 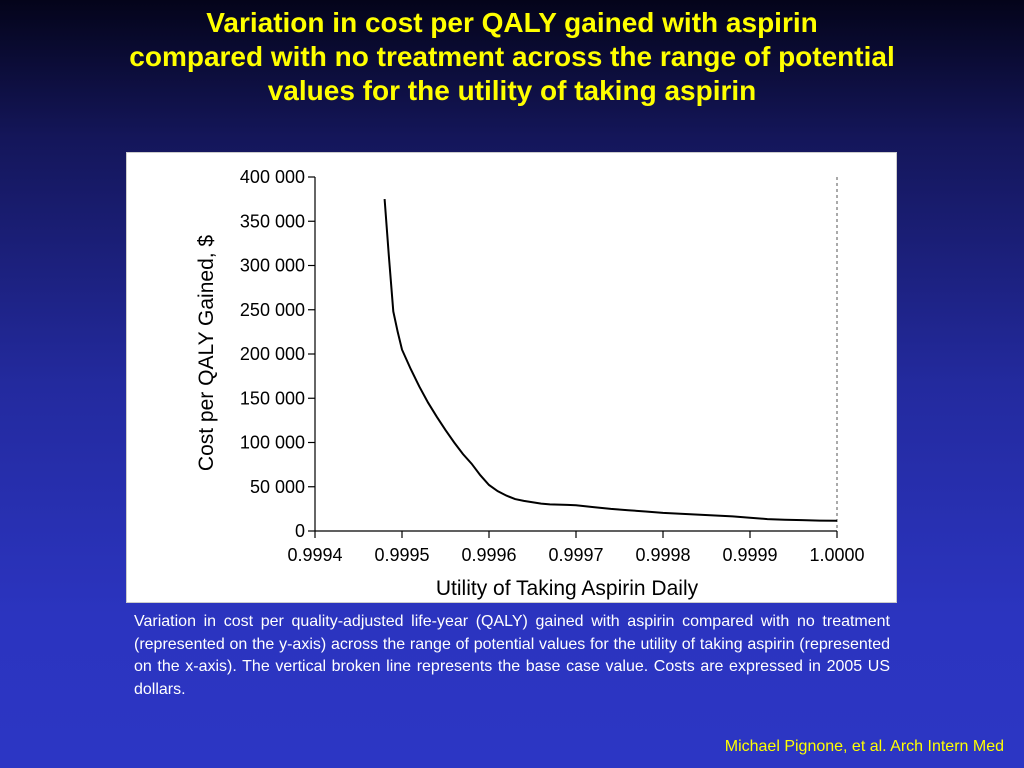 I want to click on x-tick-label: 0.9994, so click(x=314, y=555).